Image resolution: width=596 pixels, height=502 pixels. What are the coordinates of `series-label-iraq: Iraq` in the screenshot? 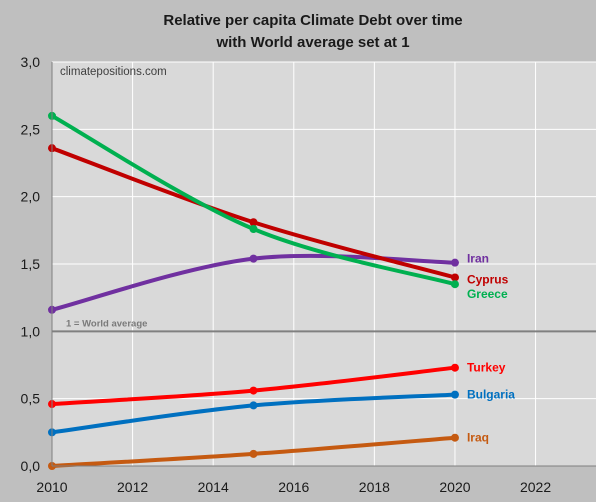 It's located at (478, 438).